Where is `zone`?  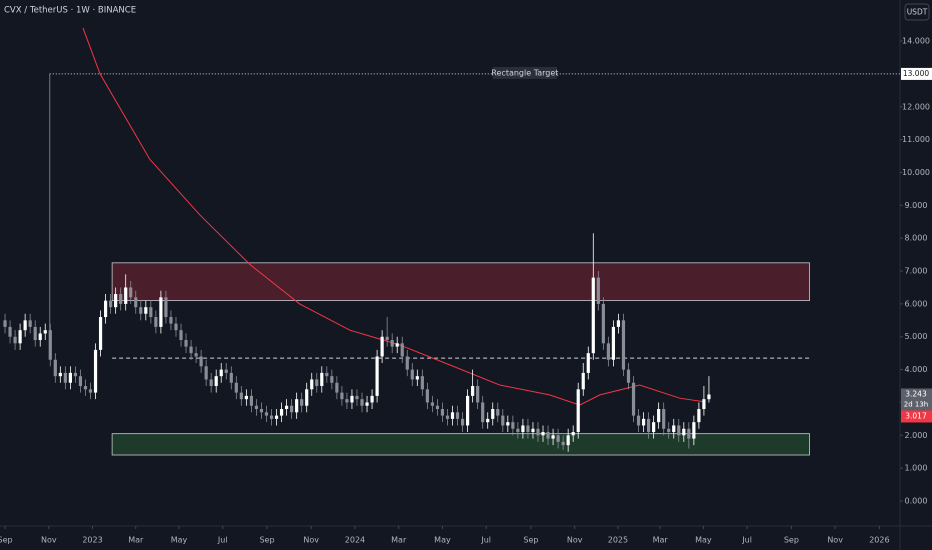
zone is located at coordinates (460, 444).